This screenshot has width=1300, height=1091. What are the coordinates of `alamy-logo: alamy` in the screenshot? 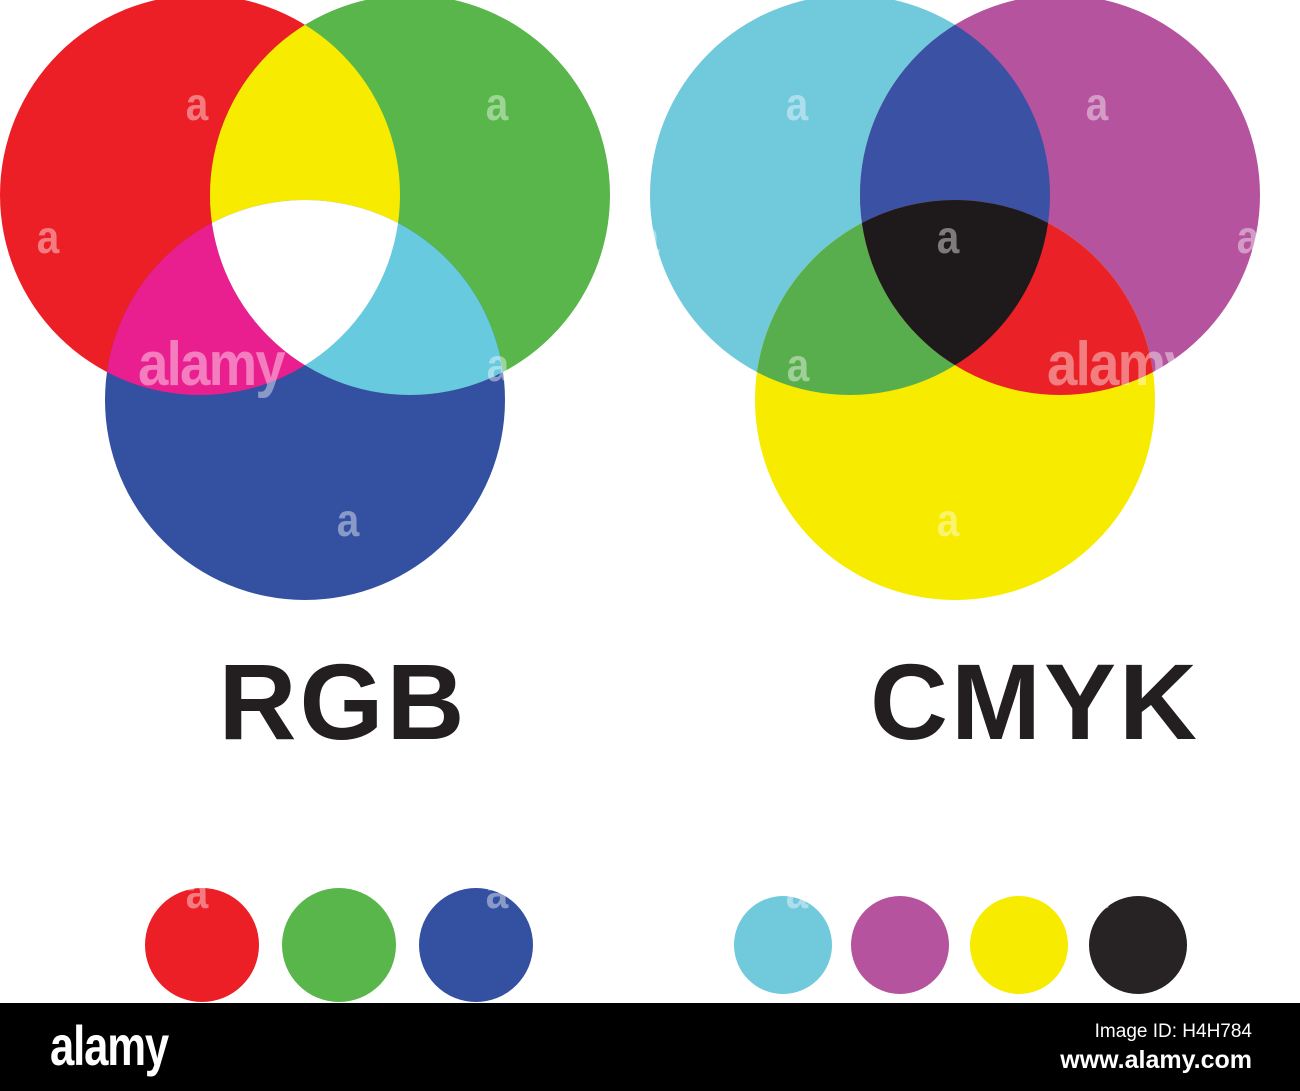 It's located at (109, 1045).